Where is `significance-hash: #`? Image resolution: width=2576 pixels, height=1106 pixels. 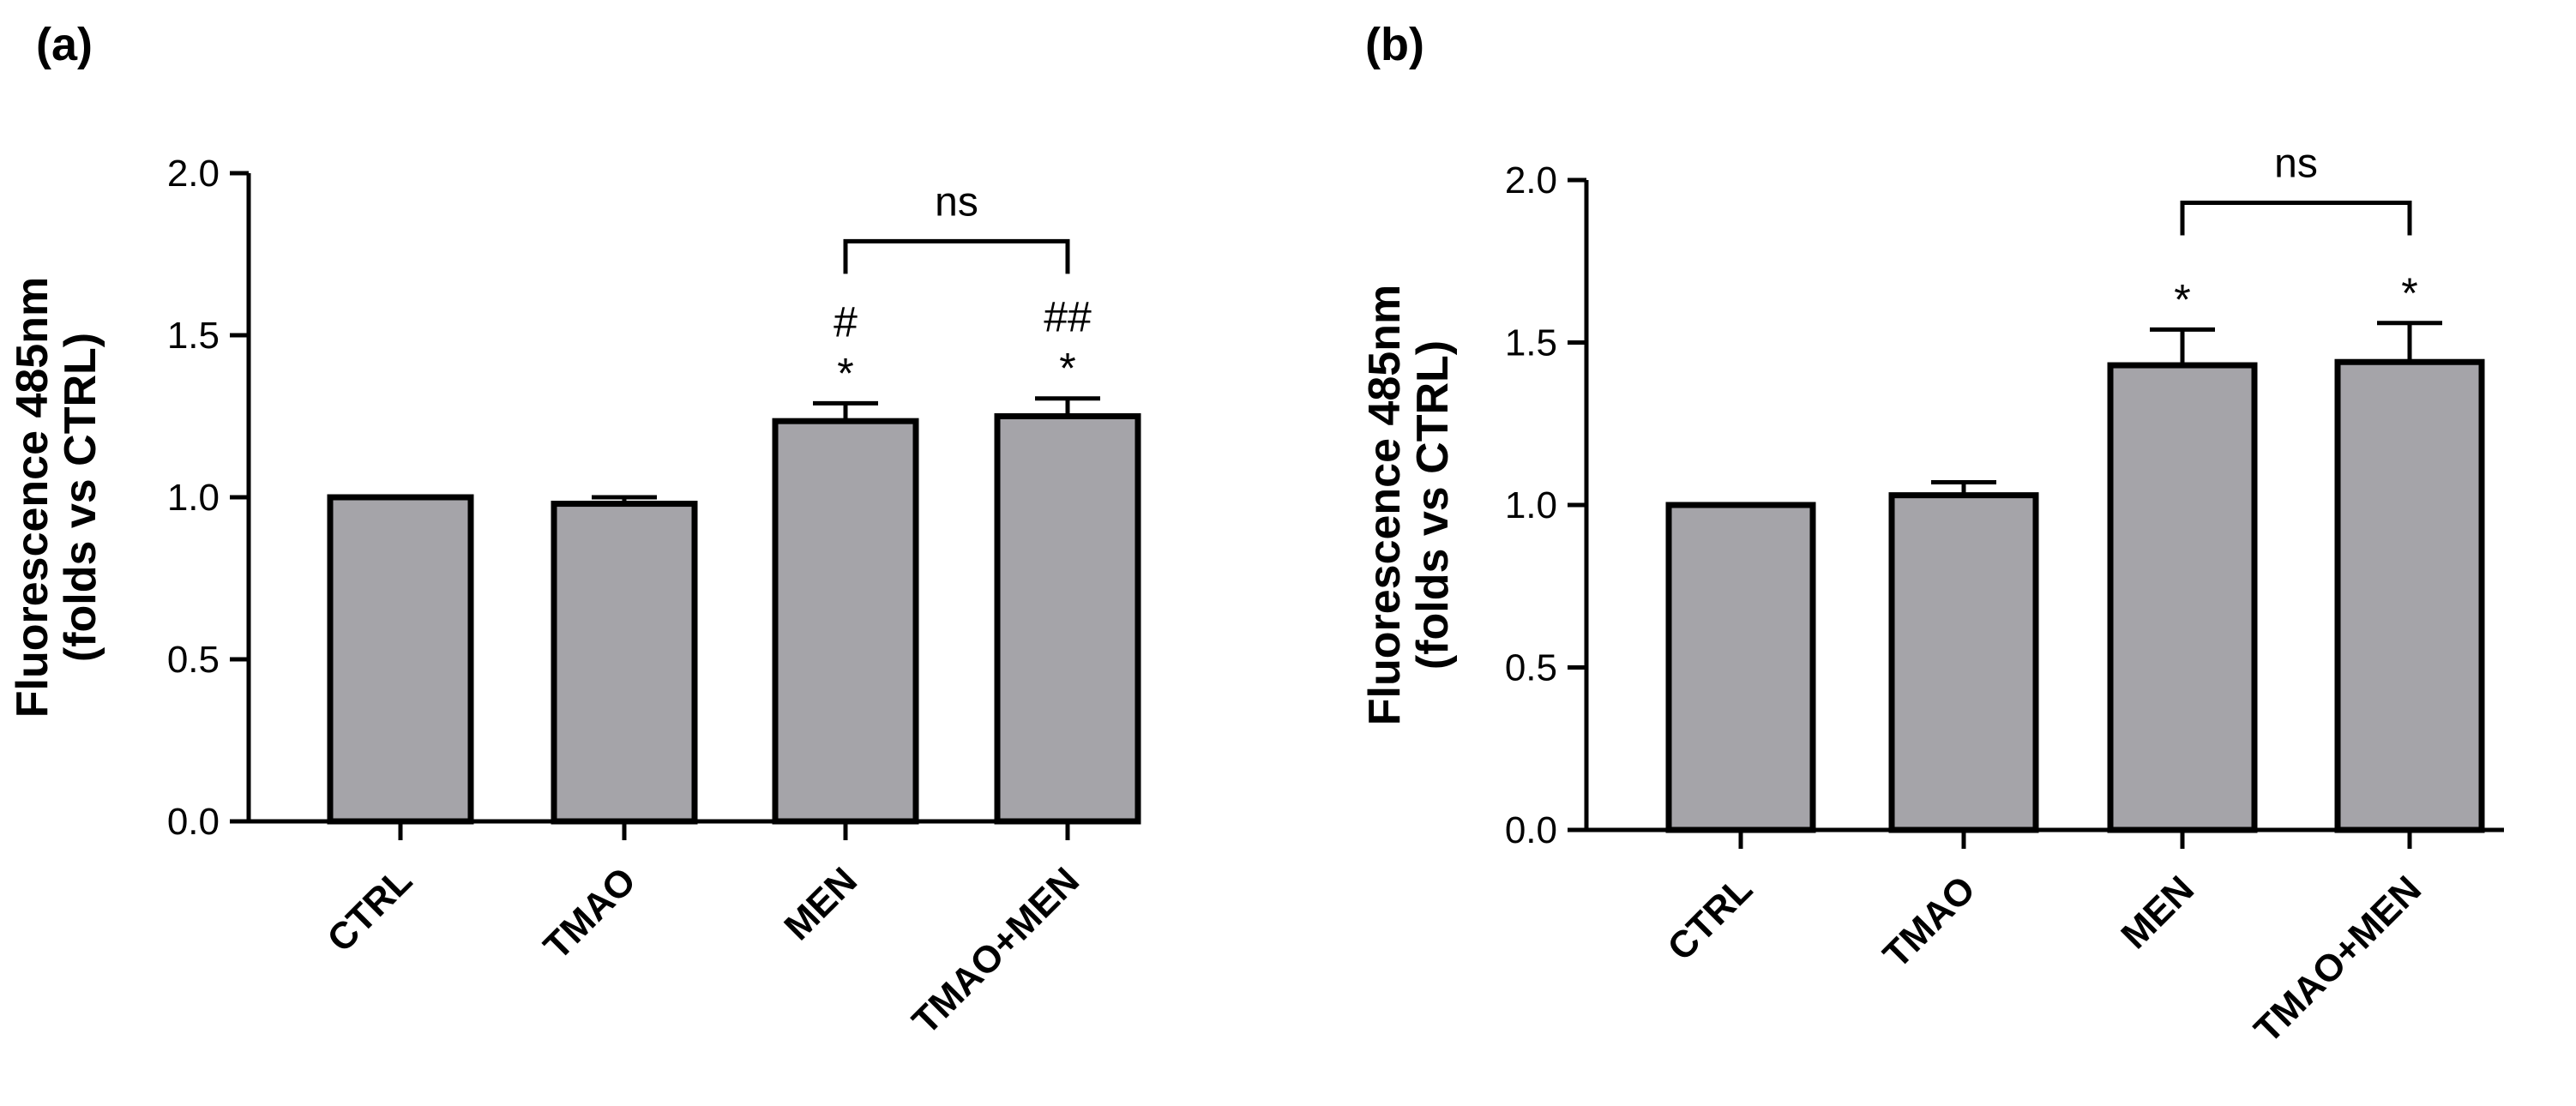
significance-hash: # is located at coordinates (846, 322).